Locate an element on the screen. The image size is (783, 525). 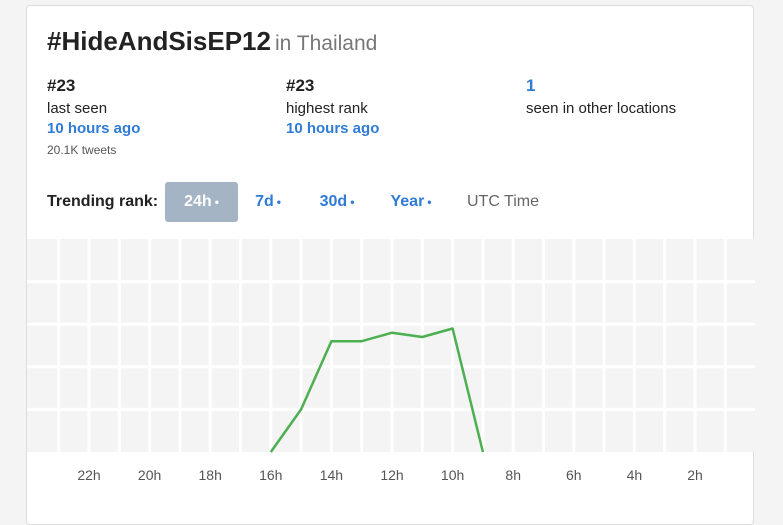
last-rank: #23 is located at coordinates (61, 85).